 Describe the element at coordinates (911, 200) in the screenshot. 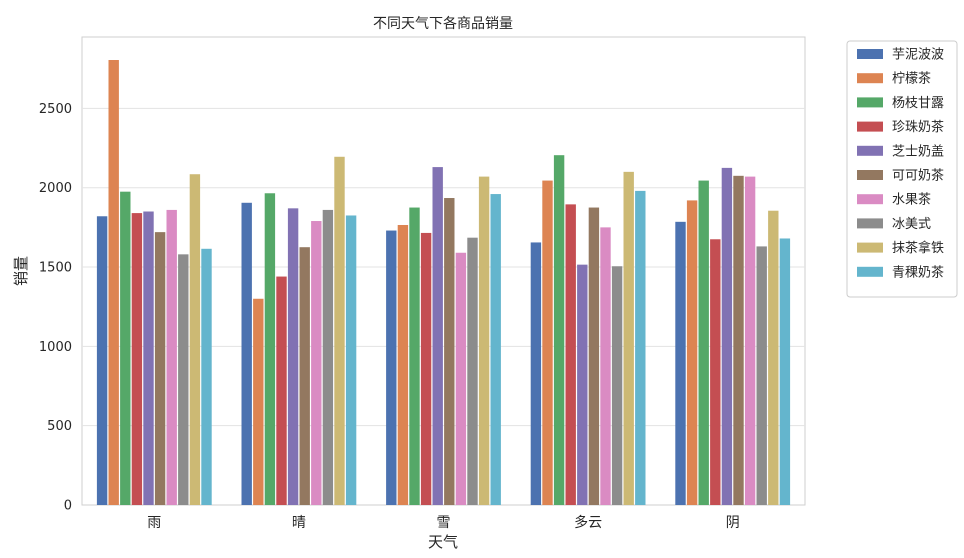

I see `legend-label: 水果茶` at that location.